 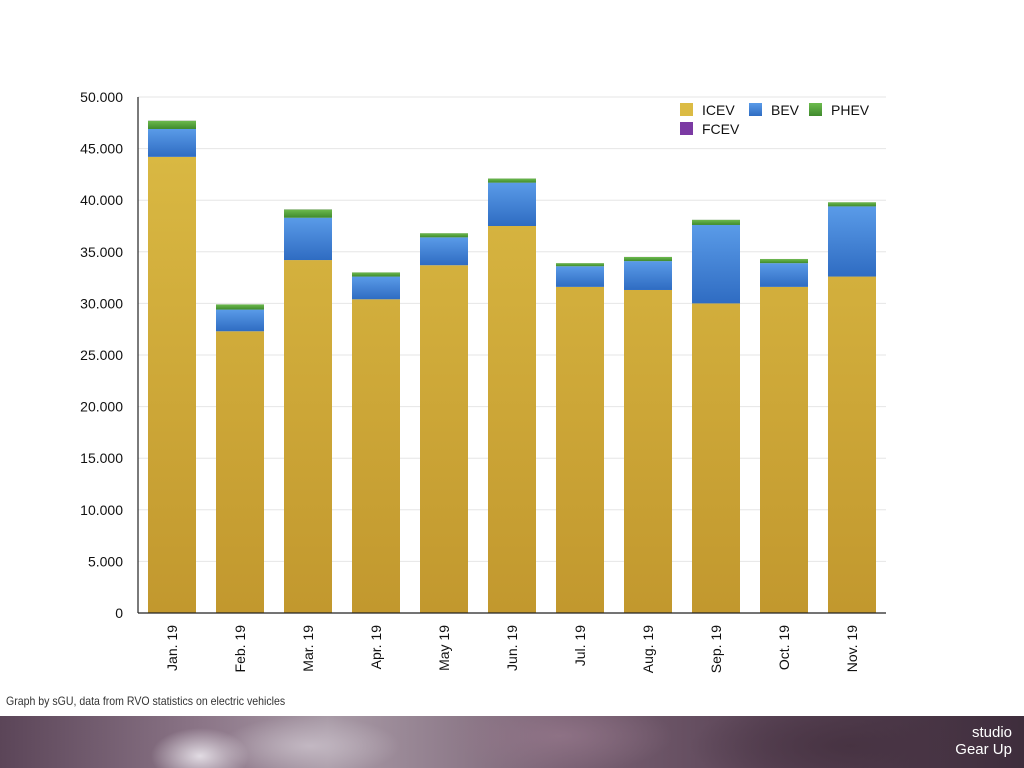 I want to click on x-tick-label: Jun. 19, so click(x=512, y=648).